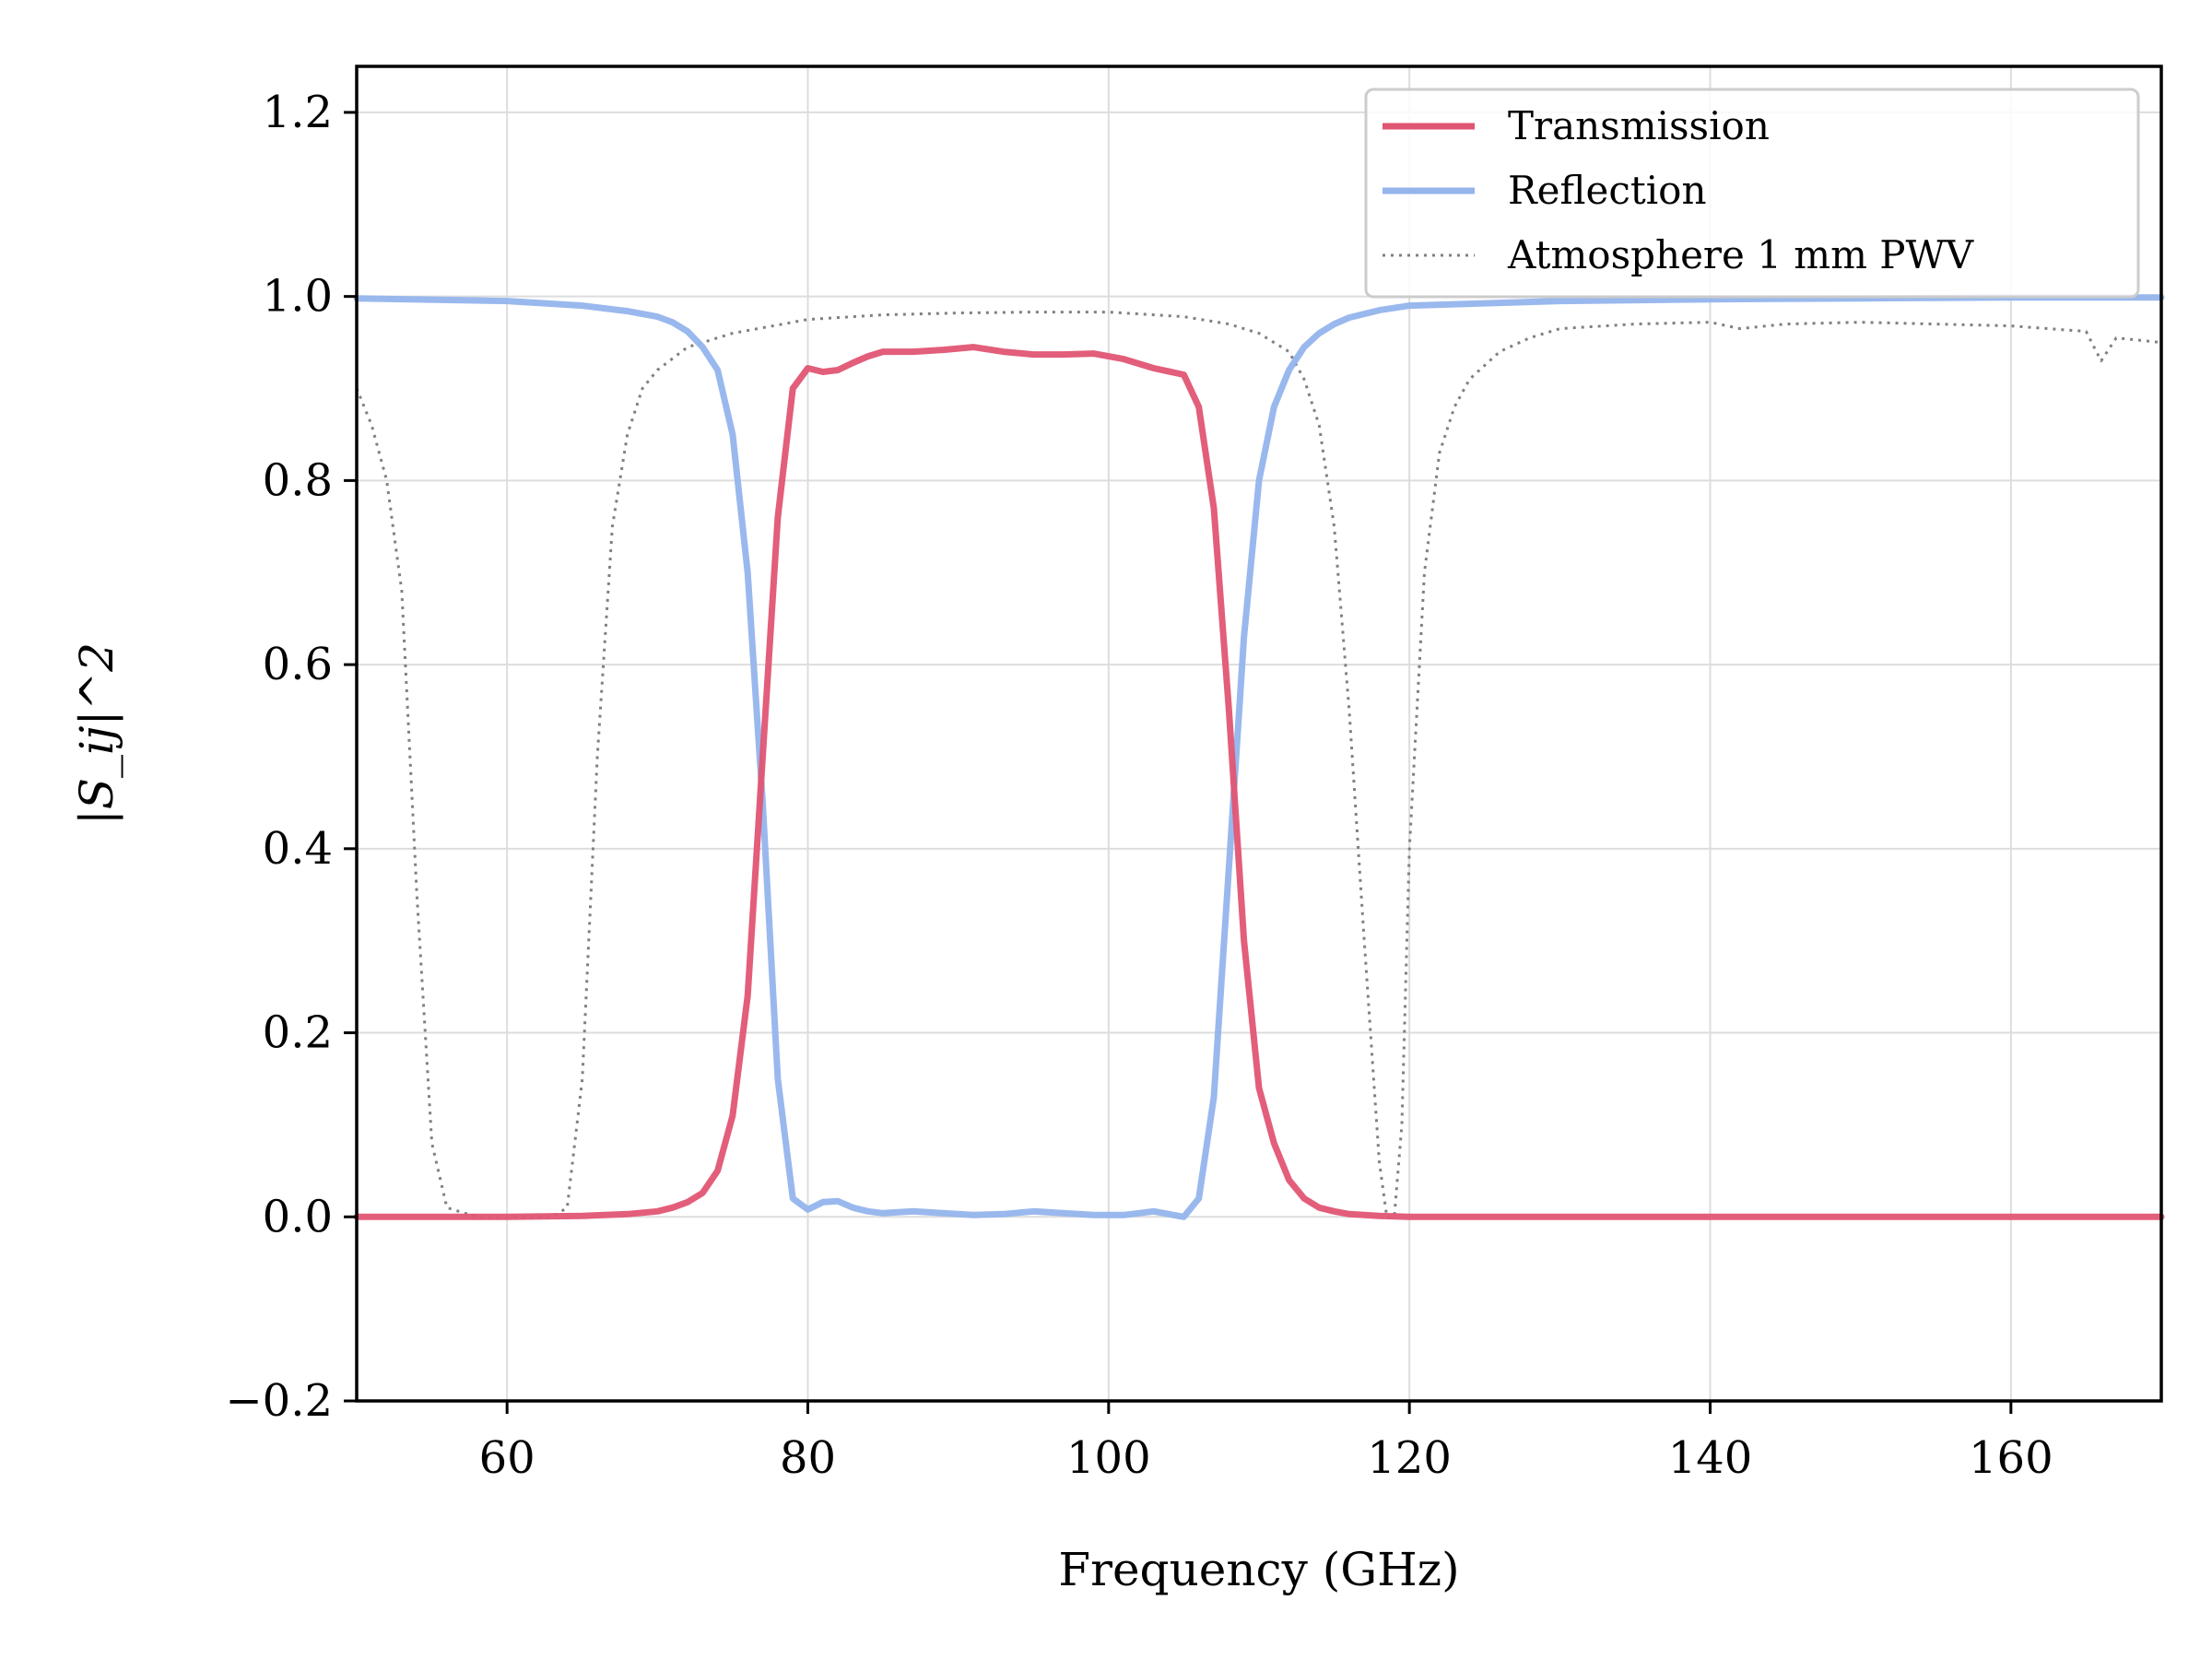  What do you see at coordinates (1258, 1569) in the screenshot?
I see `x-axis-label: Frequency (GHz)` at bounding box center [1258, 1569].